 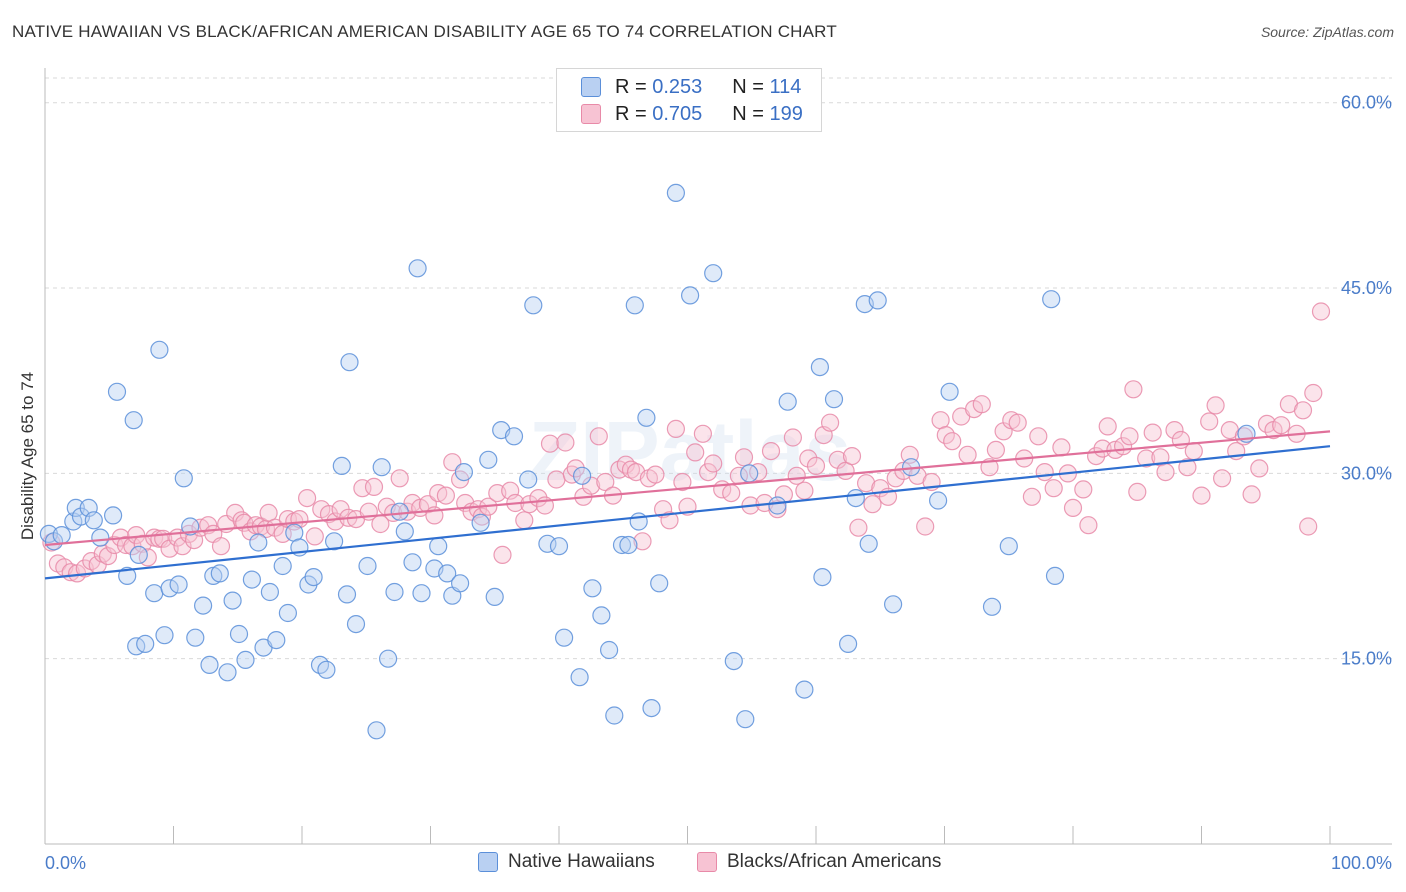 I want to click on legend-n-label: N =, so click(x=748, y=113).